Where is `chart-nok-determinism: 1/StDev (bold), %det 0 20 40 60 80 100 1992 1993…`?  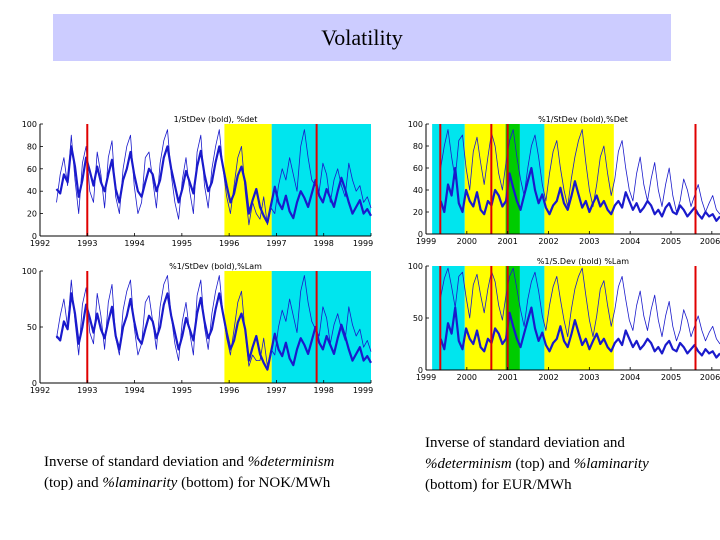 chart-nok-determinism: 1/StDev (bold), %det 0 20 40 60 80 100 1992 1993… is located at coordinates (195, 185).